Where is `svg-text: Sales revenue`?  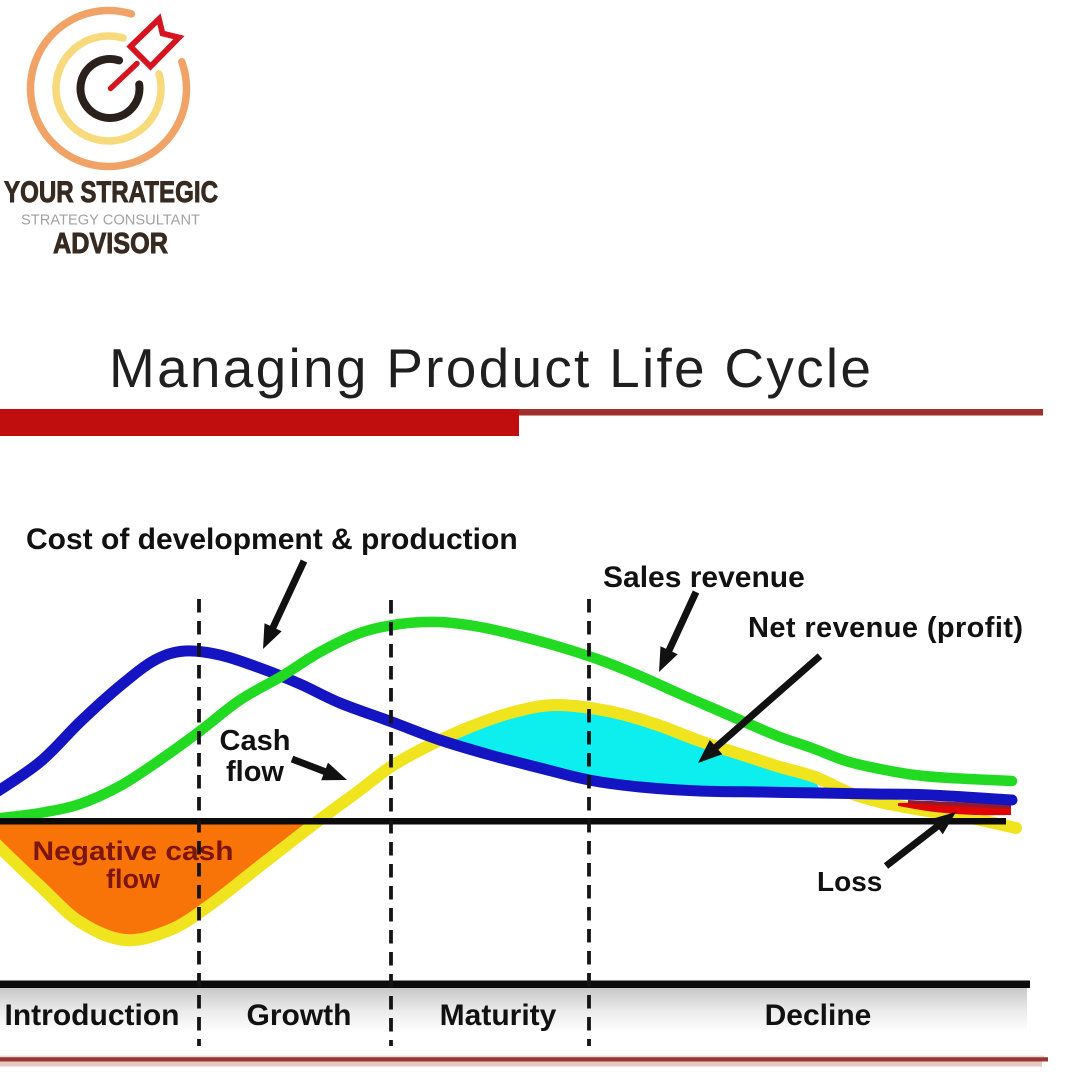 svg-text: Sales revenue is located at coordinates (704, 577).